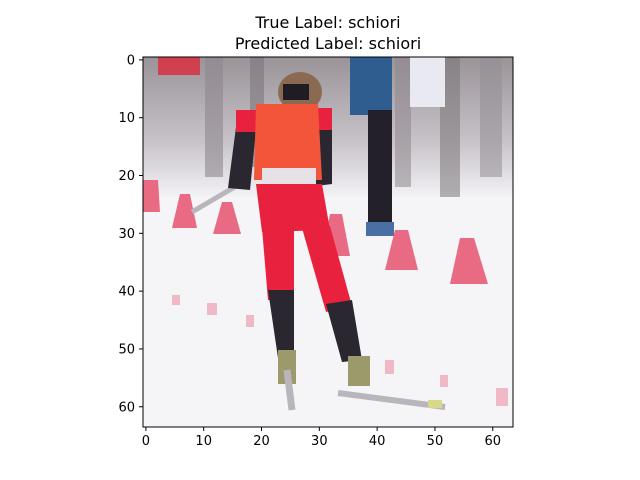 Image resolution: width=640 pixels, height=480 pixels. I want to click on skier-right-leg, so click(327, 269).